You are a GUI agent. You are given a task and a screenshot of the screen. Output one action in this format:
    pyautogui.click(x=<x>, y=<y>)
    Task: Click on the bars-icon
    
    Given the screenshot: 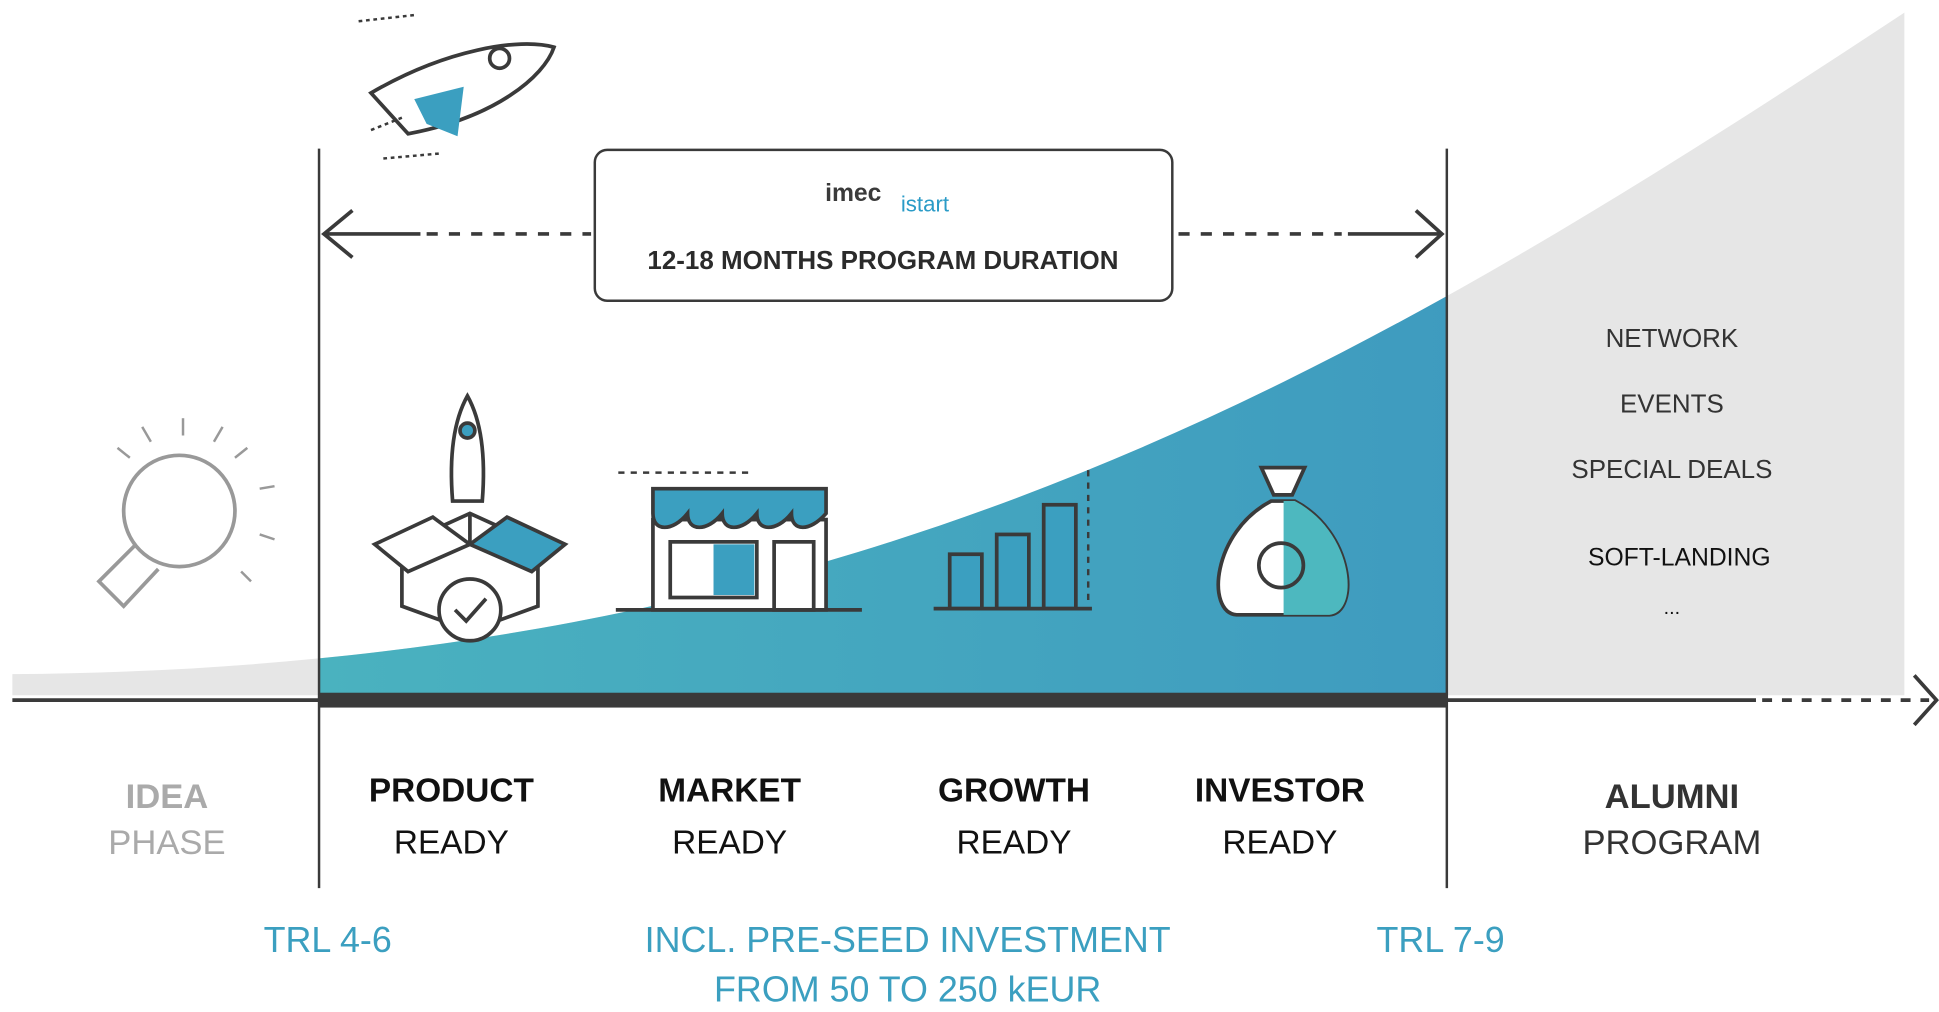 What is the action you would take?
    pyautogui.click(x=1012, y=540)
    